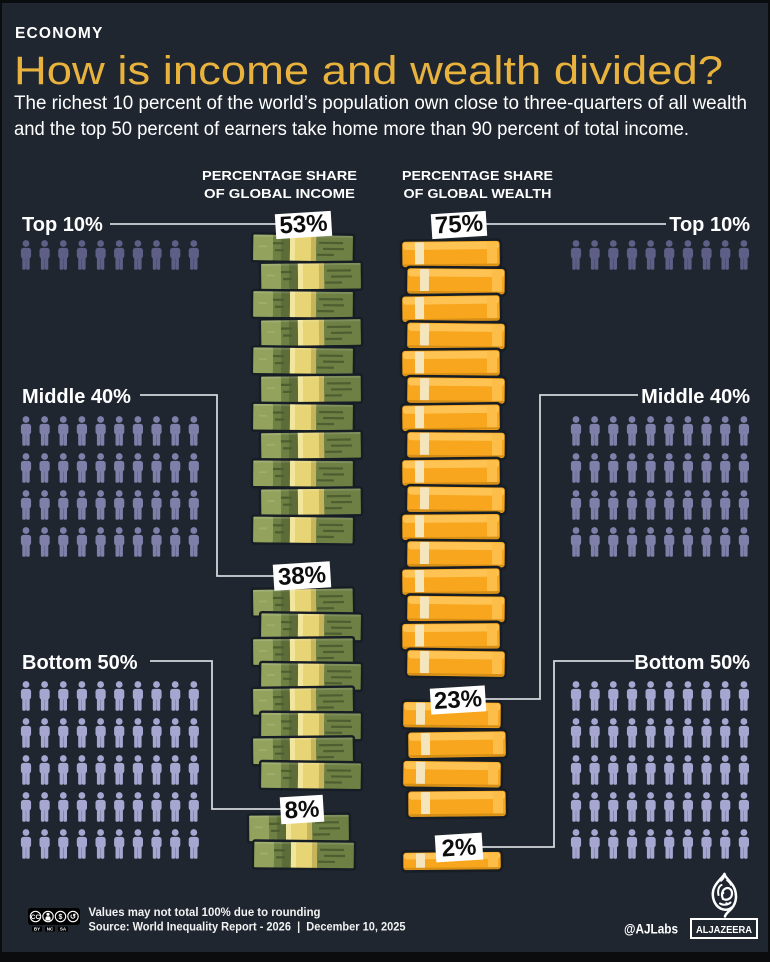 Image resolution: width=770 pixels, height=962 pixels. Describe the element at coordinates (368, 71) in the screenshot. I see `svg-text:How is income and wealth divid: How is income and wealth divided?` at that location.